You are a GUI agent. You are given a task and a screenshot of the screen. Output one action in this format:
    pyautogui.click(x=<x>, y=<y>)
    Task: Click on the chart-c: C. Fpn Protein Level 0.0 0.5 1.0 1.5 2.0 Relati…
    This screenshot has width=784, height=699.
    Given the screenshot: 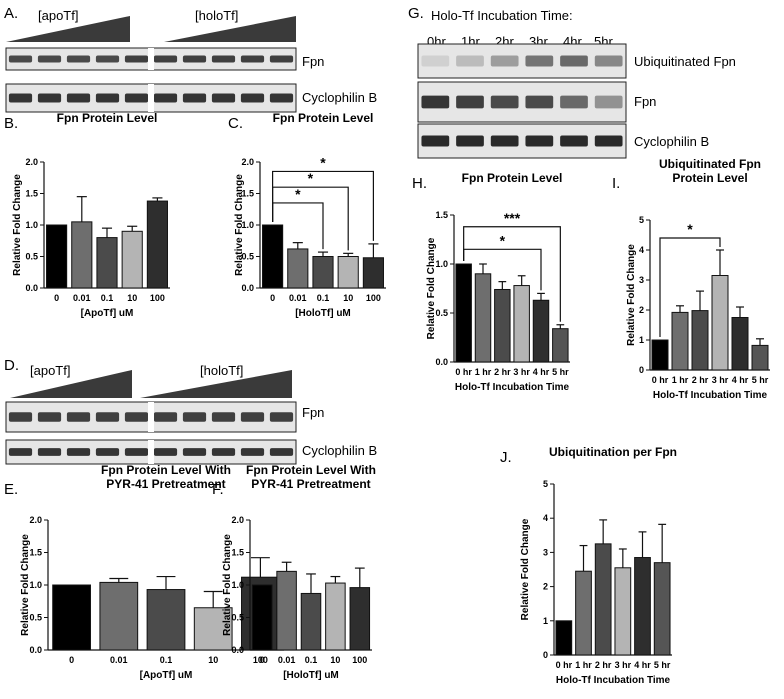 What is the action you would take?
    pyautogui.click(x=307, y=215)
    